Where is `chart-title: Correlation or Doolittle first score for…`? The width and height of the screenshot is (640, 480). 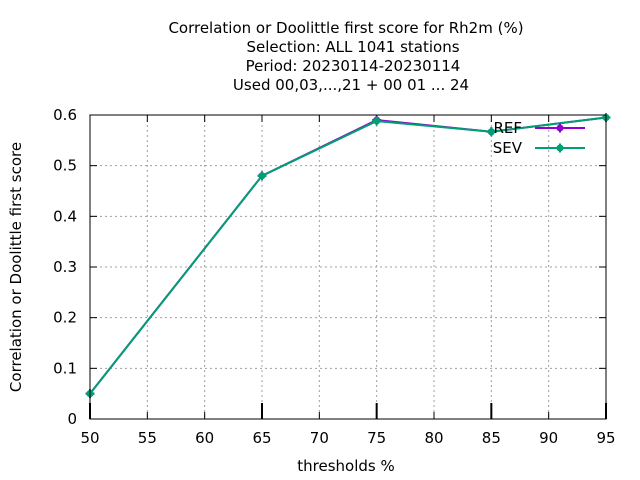 chart-title: Correlation or Doolittle first score for… is located at coordinates (345, 56).